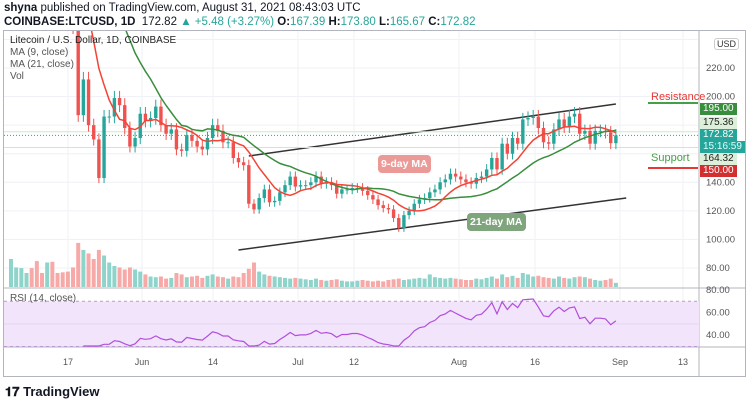 Image resolution: width=750 pixels, height=404 pixels. I want to click on tradingview-logo: 𝟏𝟕 TradingView, so click(52, 392).